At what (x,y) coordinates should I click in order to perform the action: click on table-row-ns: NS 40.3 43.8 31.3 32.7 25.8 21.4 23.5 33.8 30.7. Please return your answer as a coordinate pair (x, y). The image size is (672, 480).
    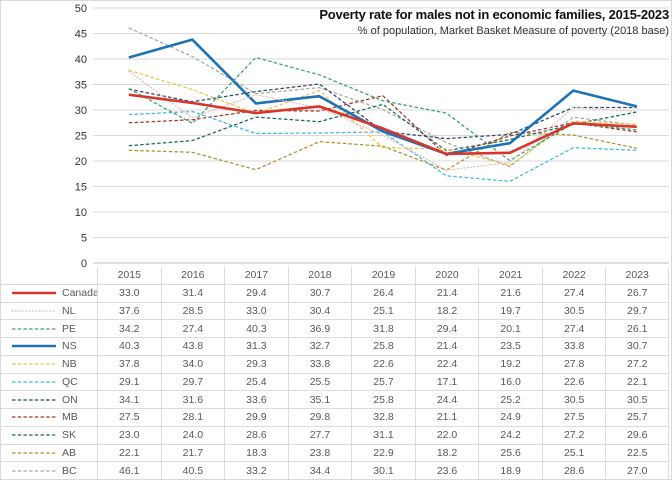
    Looking at the image, I should click on (335, 347).